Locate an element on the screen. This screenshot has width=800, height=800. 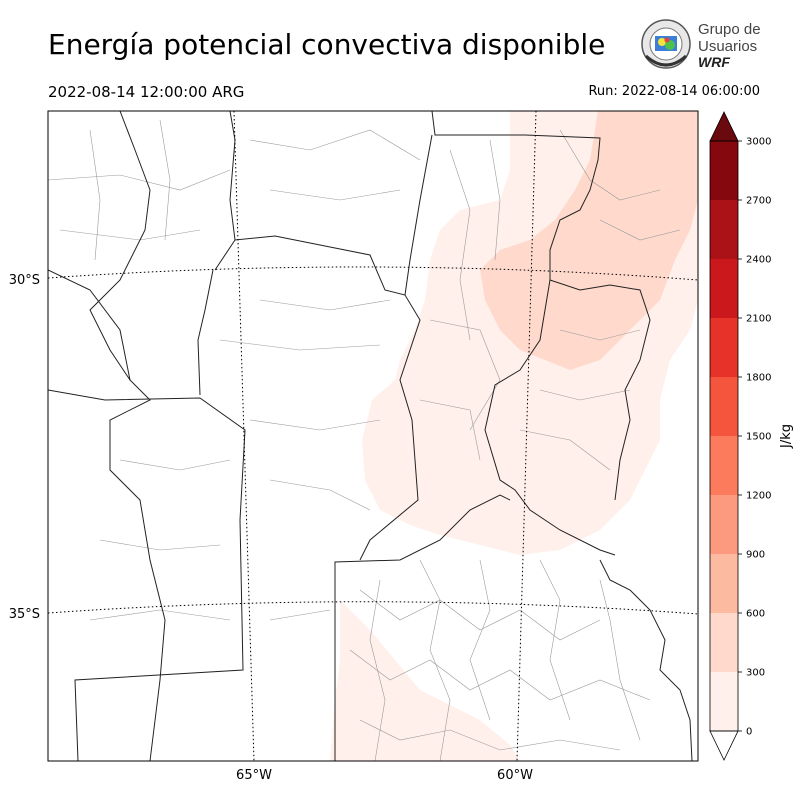
colorbar-tick-label: 3000 is located at coordinates (758, 142).